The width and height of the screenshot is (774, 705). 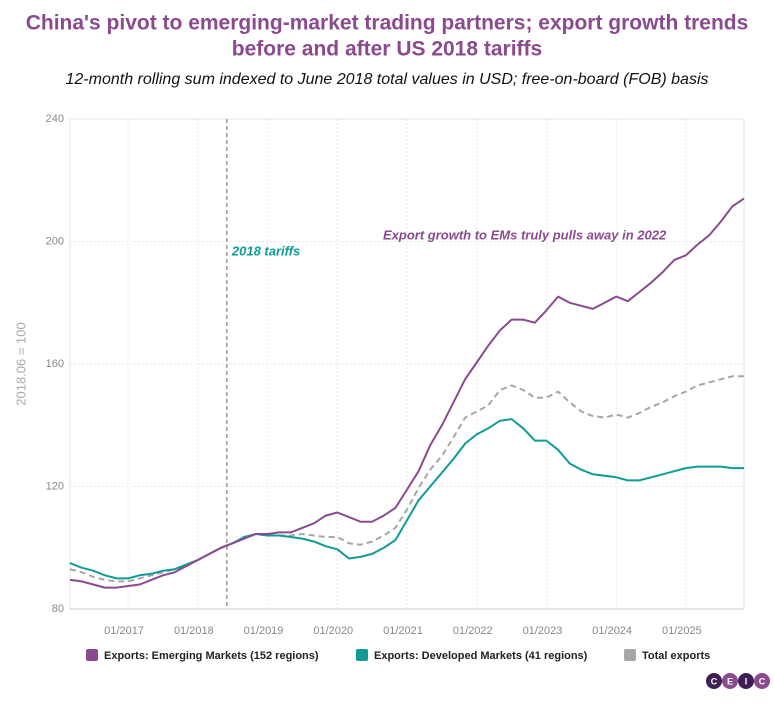 What do you see at coordinates (387, 49) in the screenshot?
I see `chart-title: before and after US 2018 tariffs` at bounding box center [387, 49].